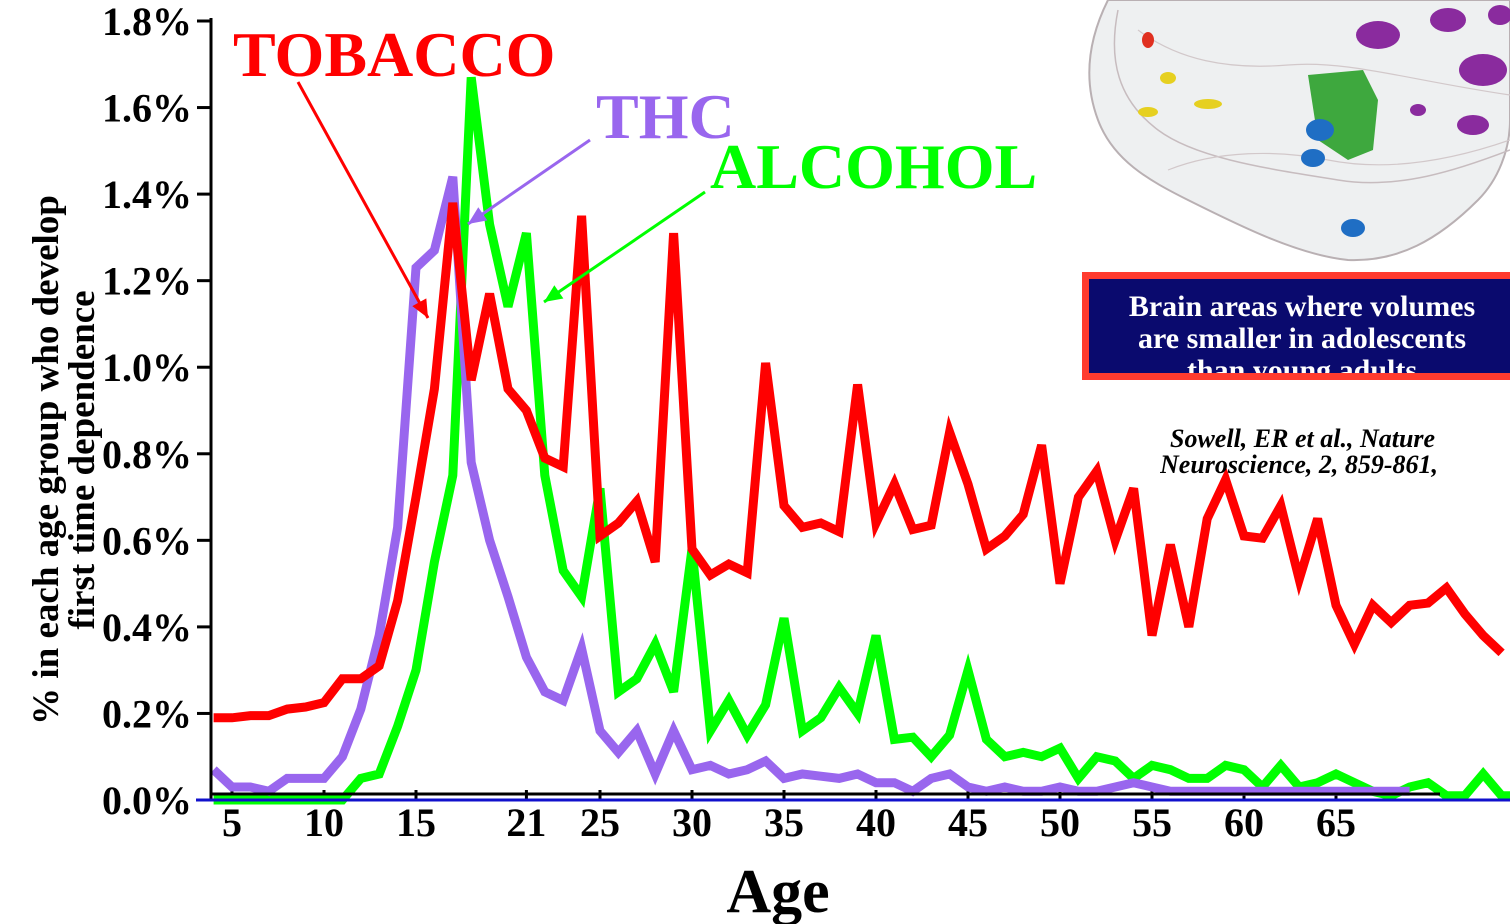  I want to click on brain-region-red, so click(1148, 40).